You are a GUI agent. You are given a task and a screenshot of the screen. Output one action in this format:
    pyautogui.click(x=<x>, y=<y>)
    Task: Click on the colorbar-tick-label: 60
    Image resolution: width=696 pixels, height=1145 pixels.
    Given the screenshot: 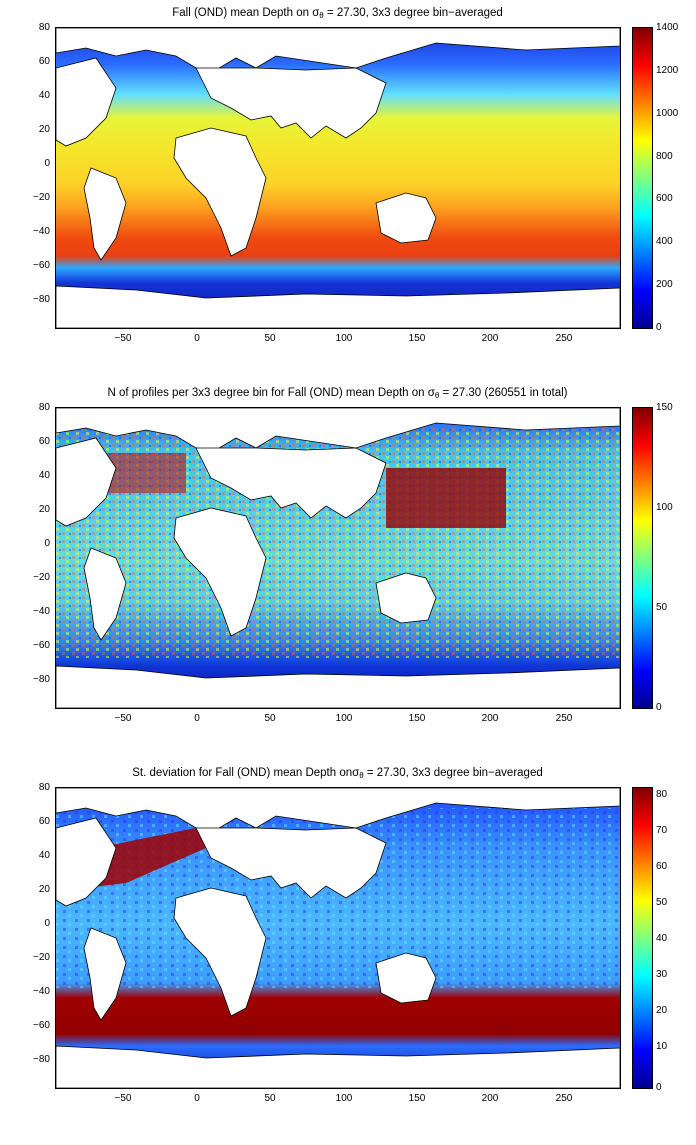 What is the action you would take?
    pyautogui.click(x=662, y=866)
    